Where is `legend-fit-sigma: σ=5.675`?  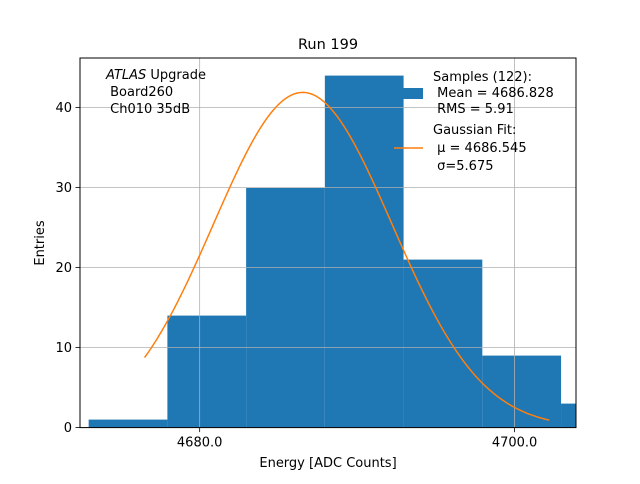
legend-fit-sigma: σ=5.675 is located at coordinates (463, 166).